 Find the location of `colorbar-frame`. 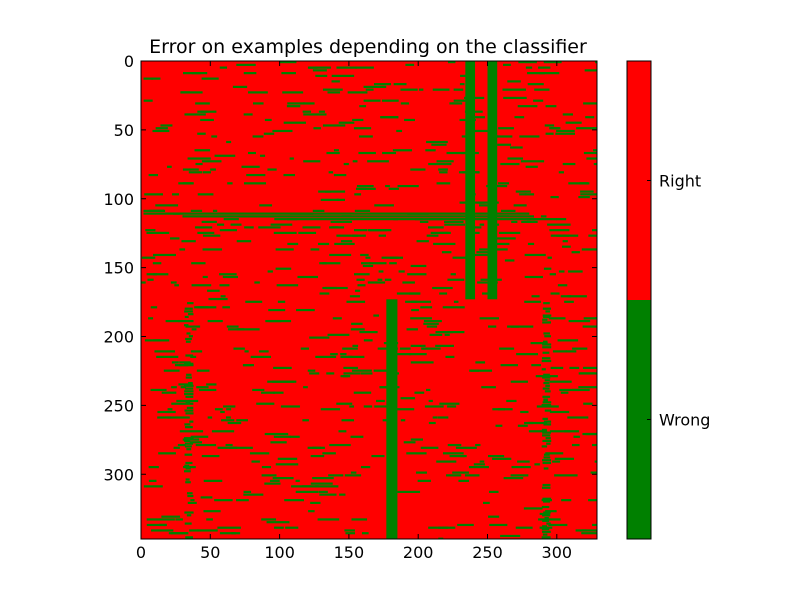

colorbar-frame is located at coordinates (639, 300).